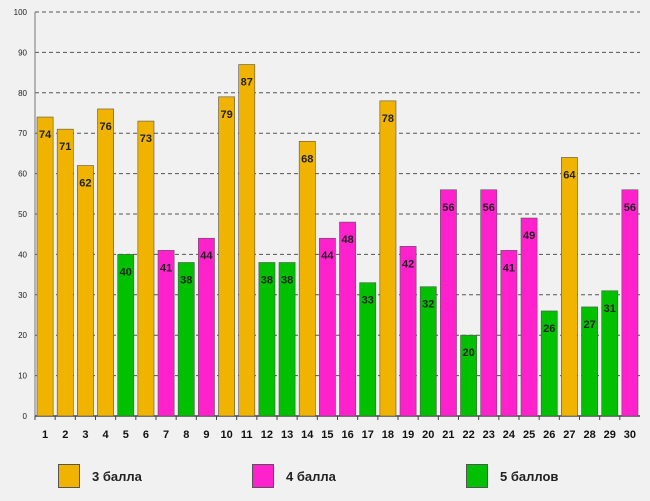  Describe the element at coordinates (428, 305) in the screenshot. I see `data-label: 32` at that location.